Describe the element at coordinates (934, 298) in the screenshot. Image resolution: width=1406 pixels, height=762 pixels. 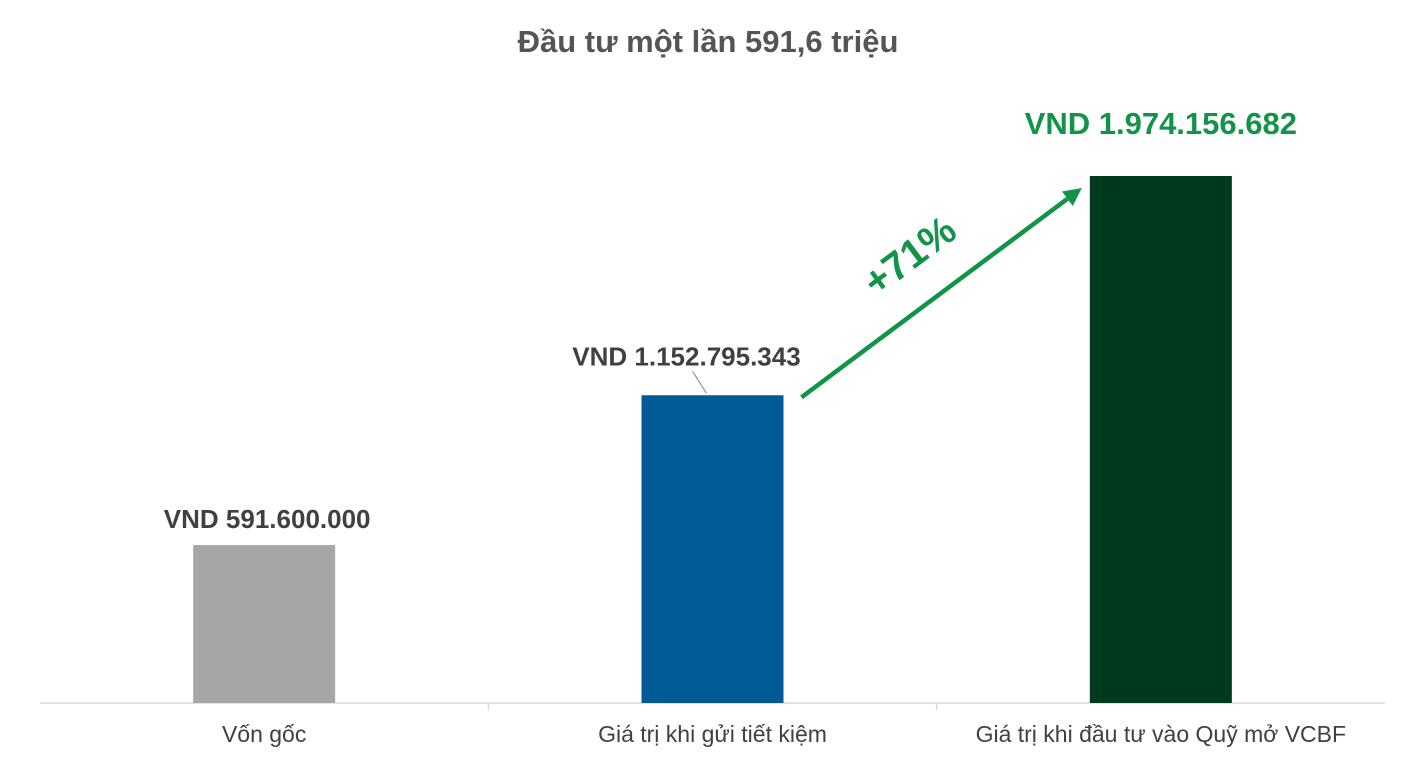
I see `growth-arrow-line` at that location.